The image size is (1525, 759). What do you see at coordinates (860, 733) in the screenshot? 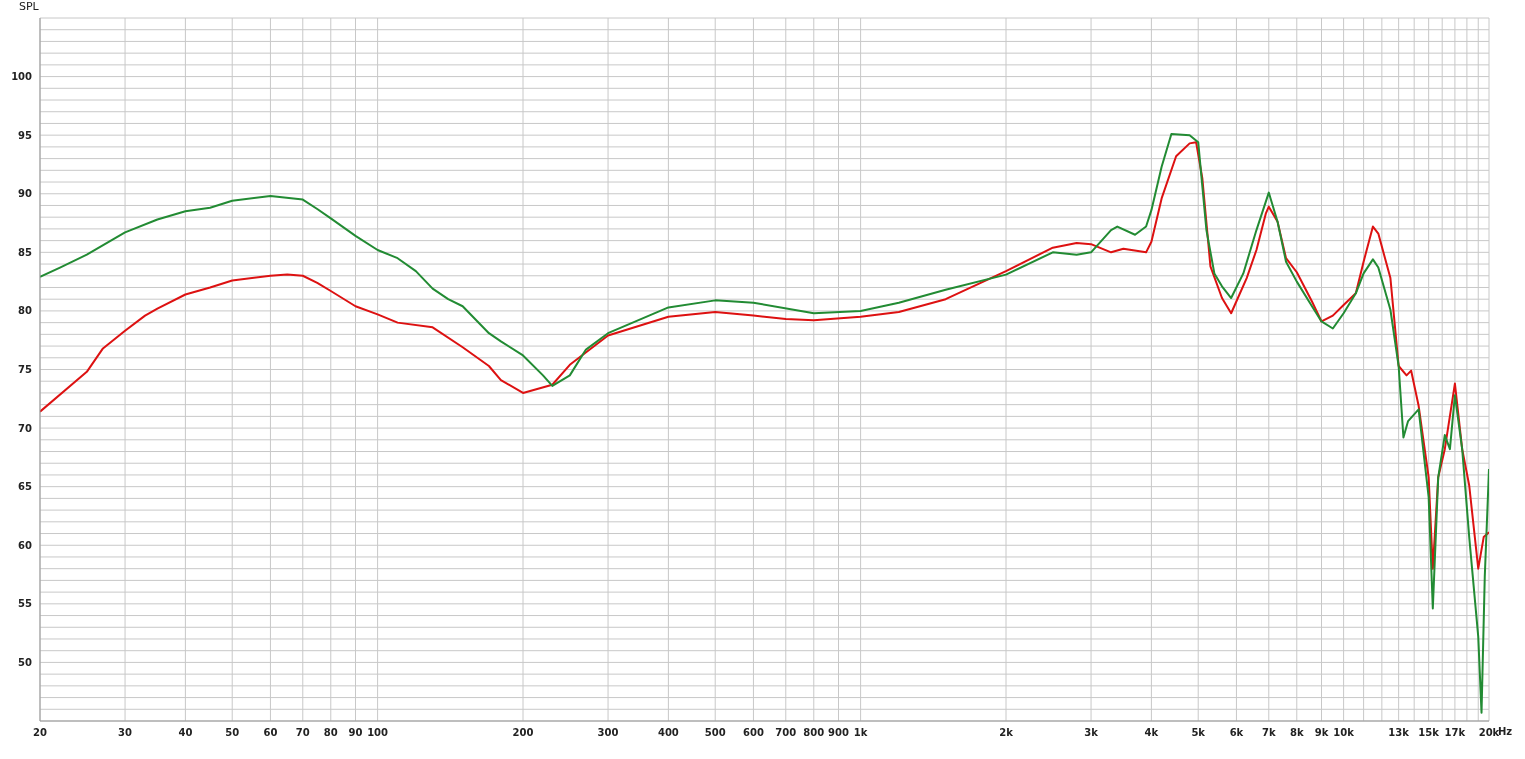
I see `x-tick-label: 1k` at bounding box center [860, 733].